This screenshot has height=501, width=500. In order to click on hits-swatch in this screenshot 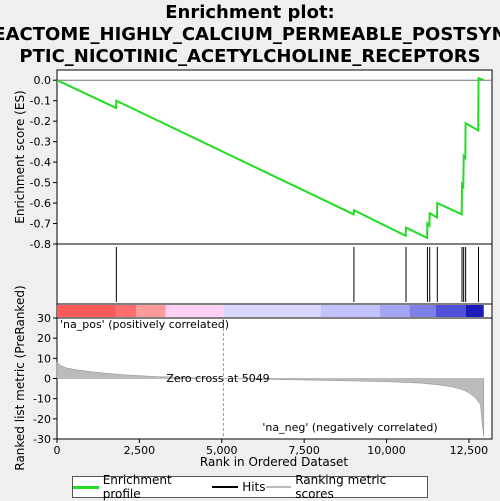, I will do `click(225, 487)`.